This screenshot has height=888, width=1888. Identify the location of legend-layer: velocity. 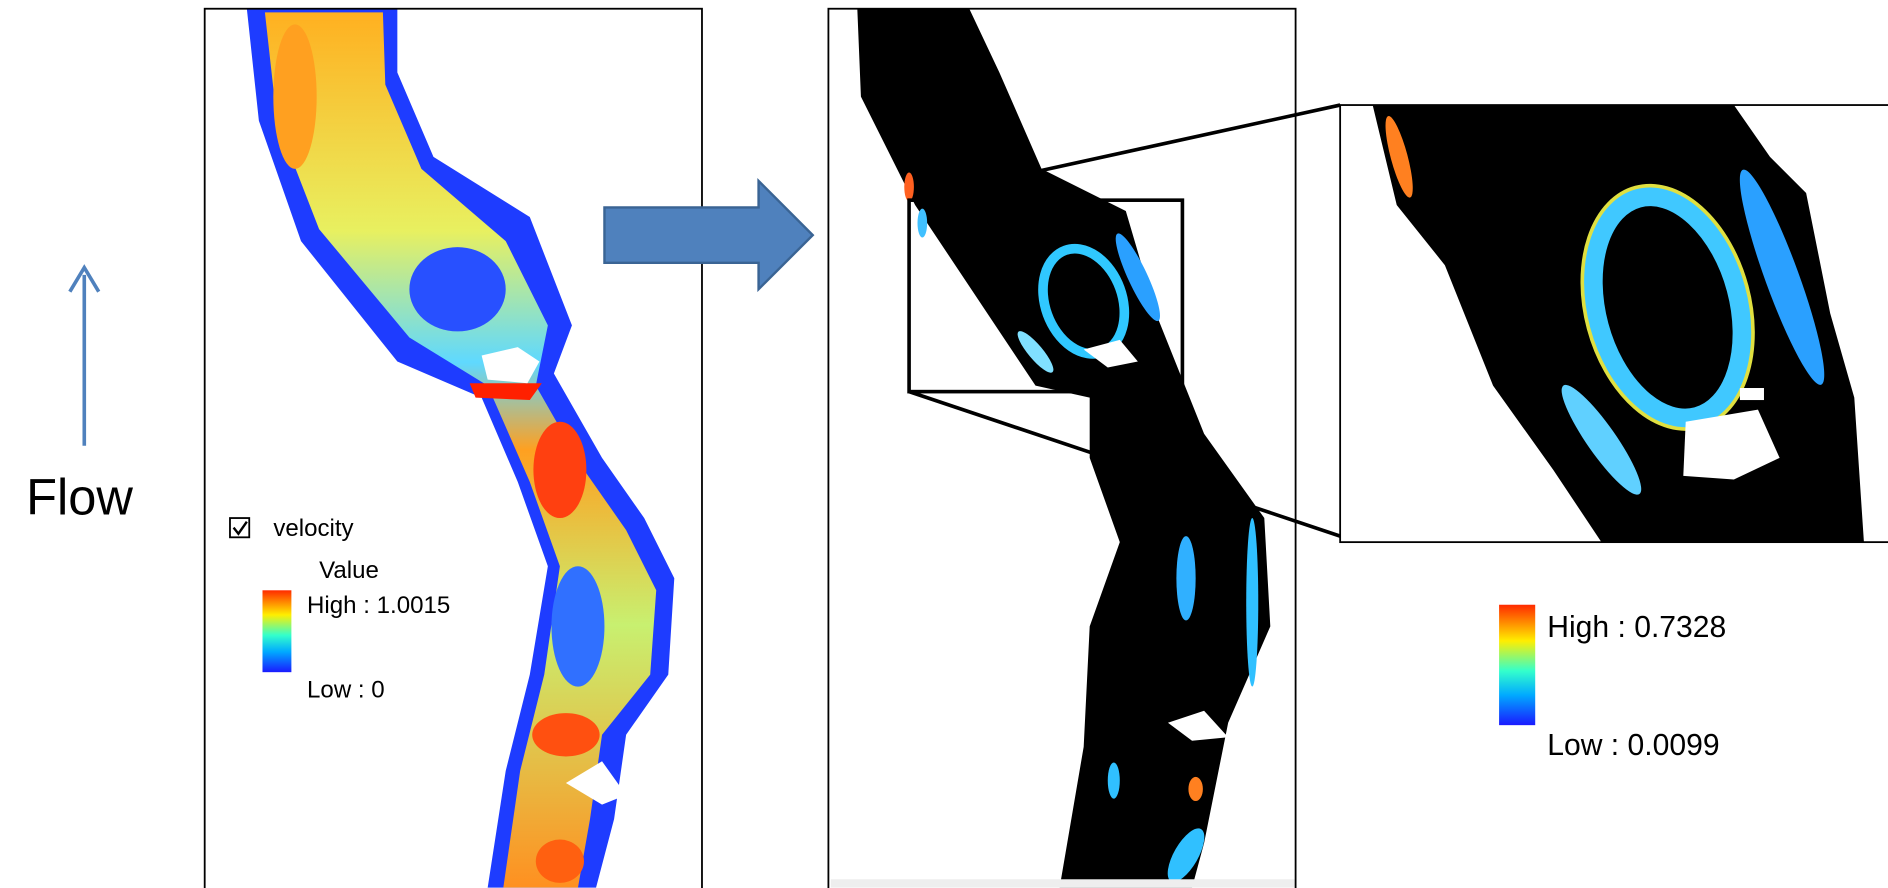
(313, 528).